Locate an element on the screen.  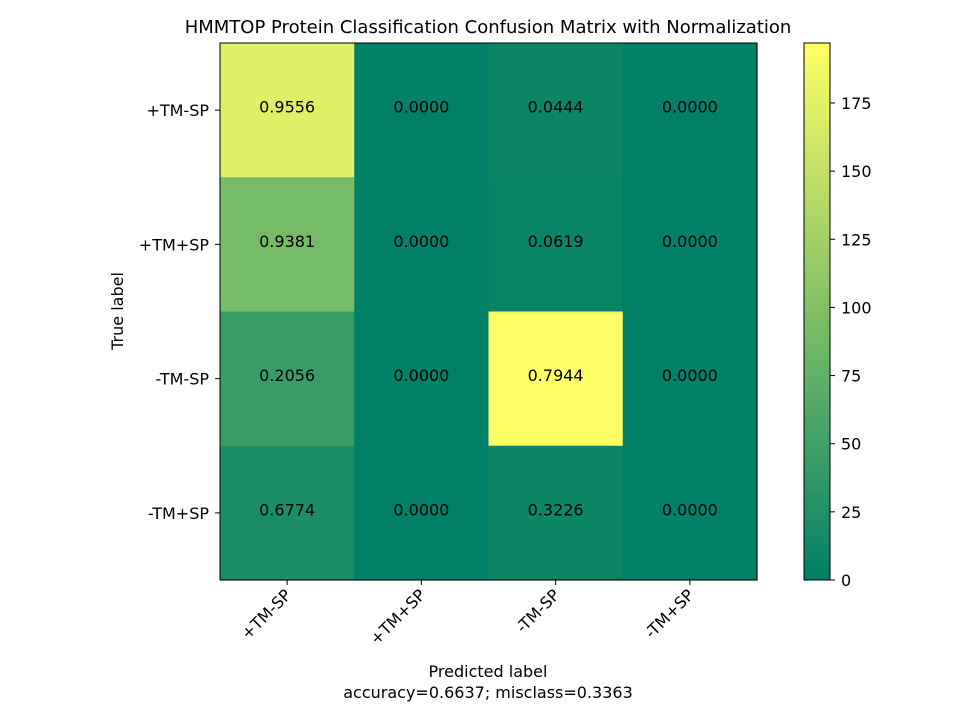
x-tick-label: -TM+SP is located at coordinates (669, 613).